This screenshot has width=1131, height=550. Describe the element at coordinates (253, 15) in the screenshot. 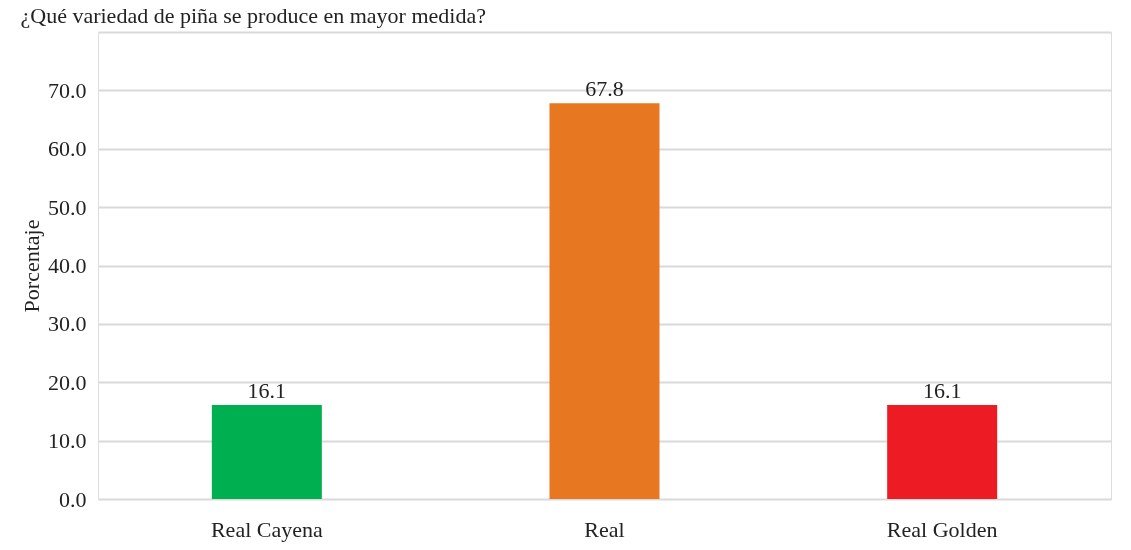

I see `chart-title: ¿Qué variedad de piña se produce en mayor medida?` at that location.